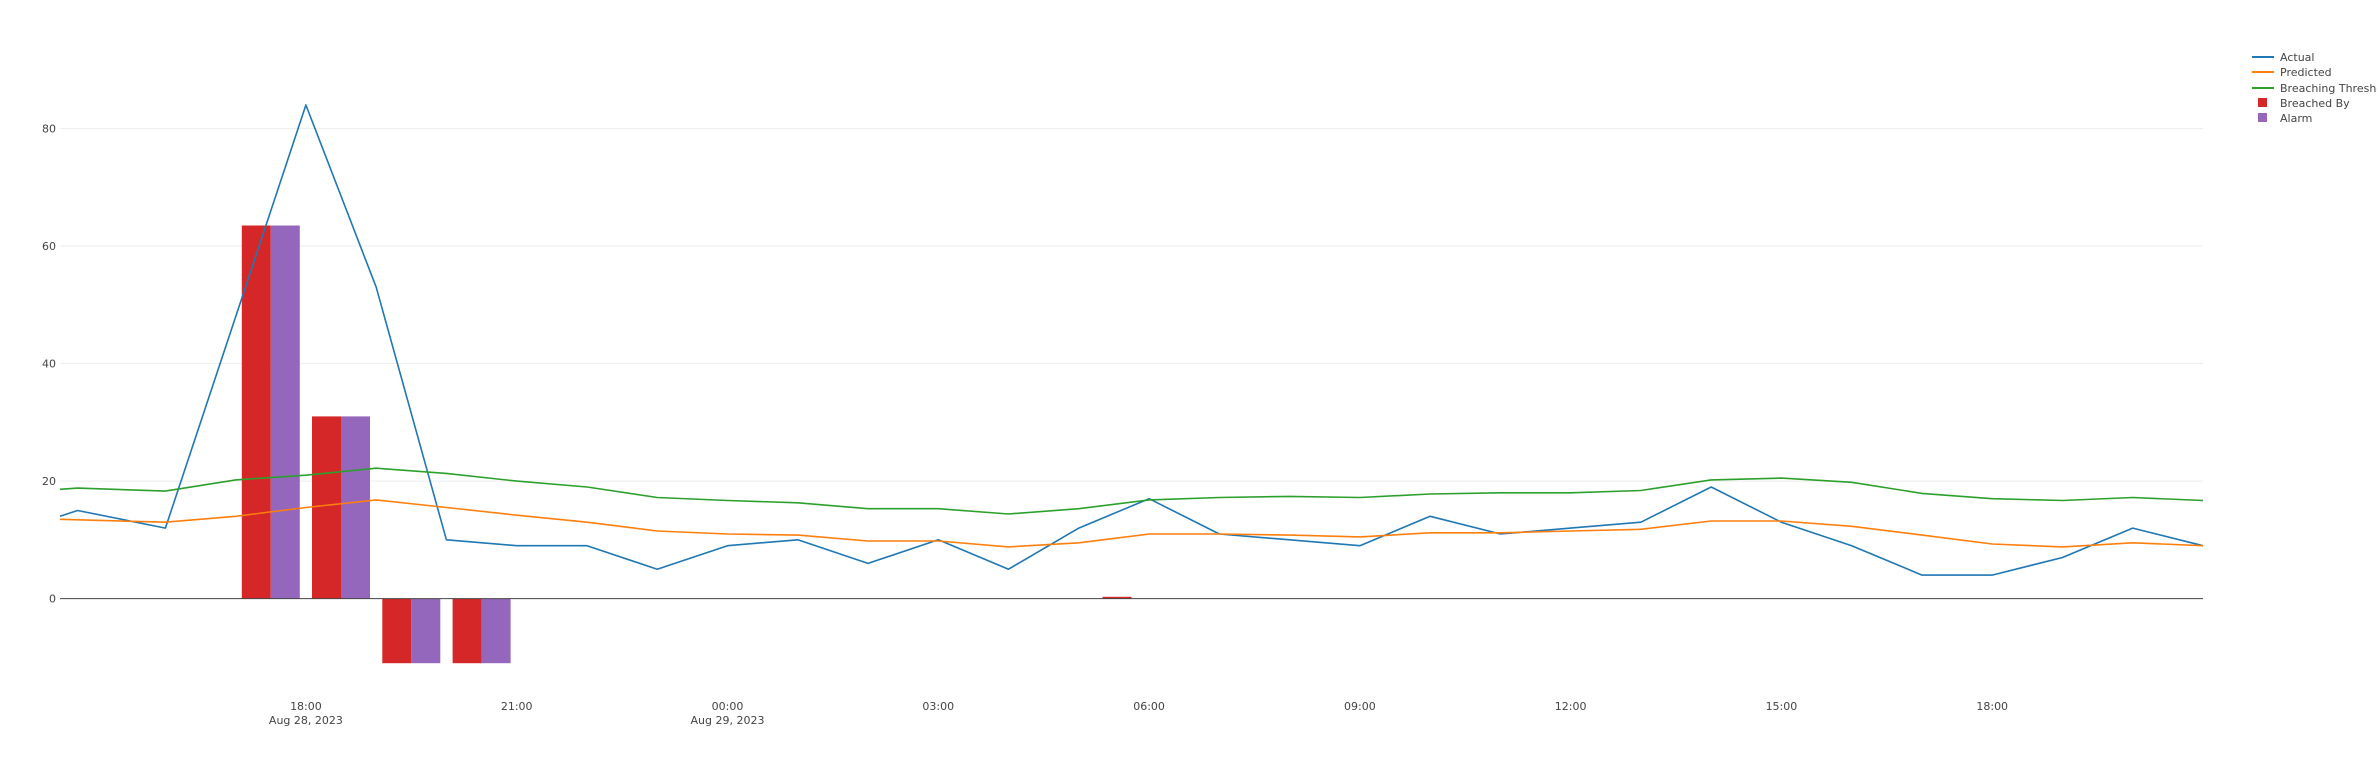 The width and height of the screenshot is (2377, 767). I want to click on legend-label-breached: Breached By, so click(2315, 103).